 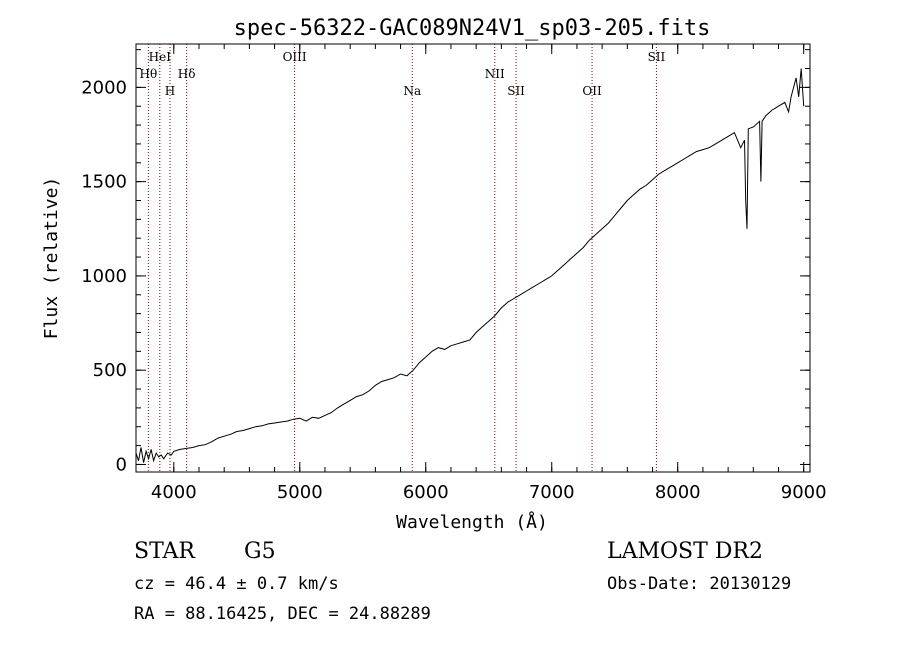 What do you see at coordinates (51, 258) in the screenshot?
I see `y-axis-label: Flux (relative)` at bounding box center [51, 258].